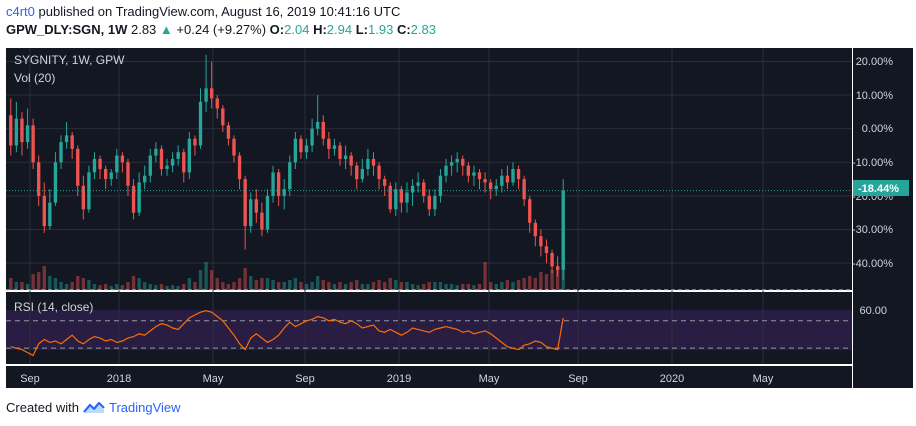 This screenshot has width=916, height=426. Describe the element at coordinates (53, 307) in the screenshot. I see `rsi-pane-title: RSI (14, close)` at that location.